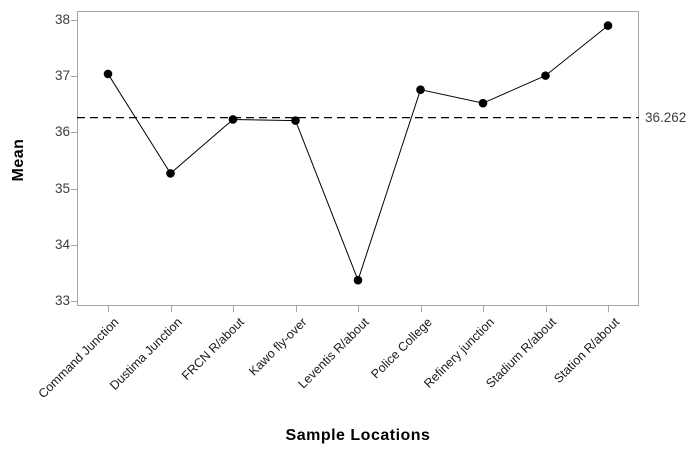  What do you see at coordinates (401, 348) in the screenshot?
I see `x-category-label: Police College` at bounding box center [401, 348].